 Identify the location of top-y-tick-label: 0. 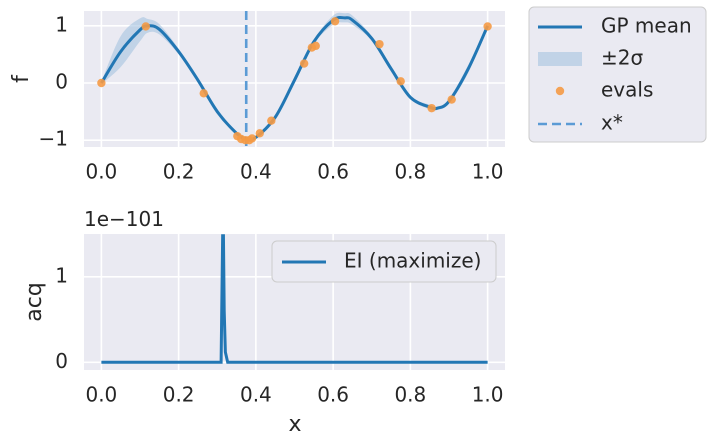
(61, 82).